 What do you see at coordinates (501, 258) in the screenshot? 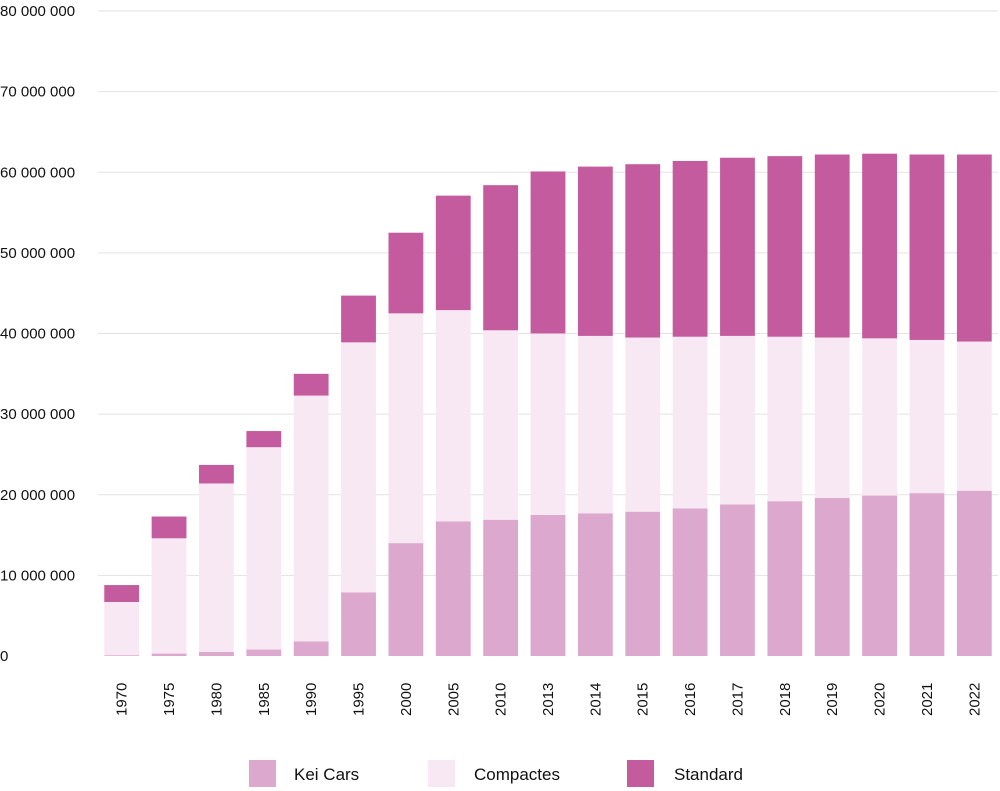
I see `bar-standard-2010` at bounding box center [501, 258].